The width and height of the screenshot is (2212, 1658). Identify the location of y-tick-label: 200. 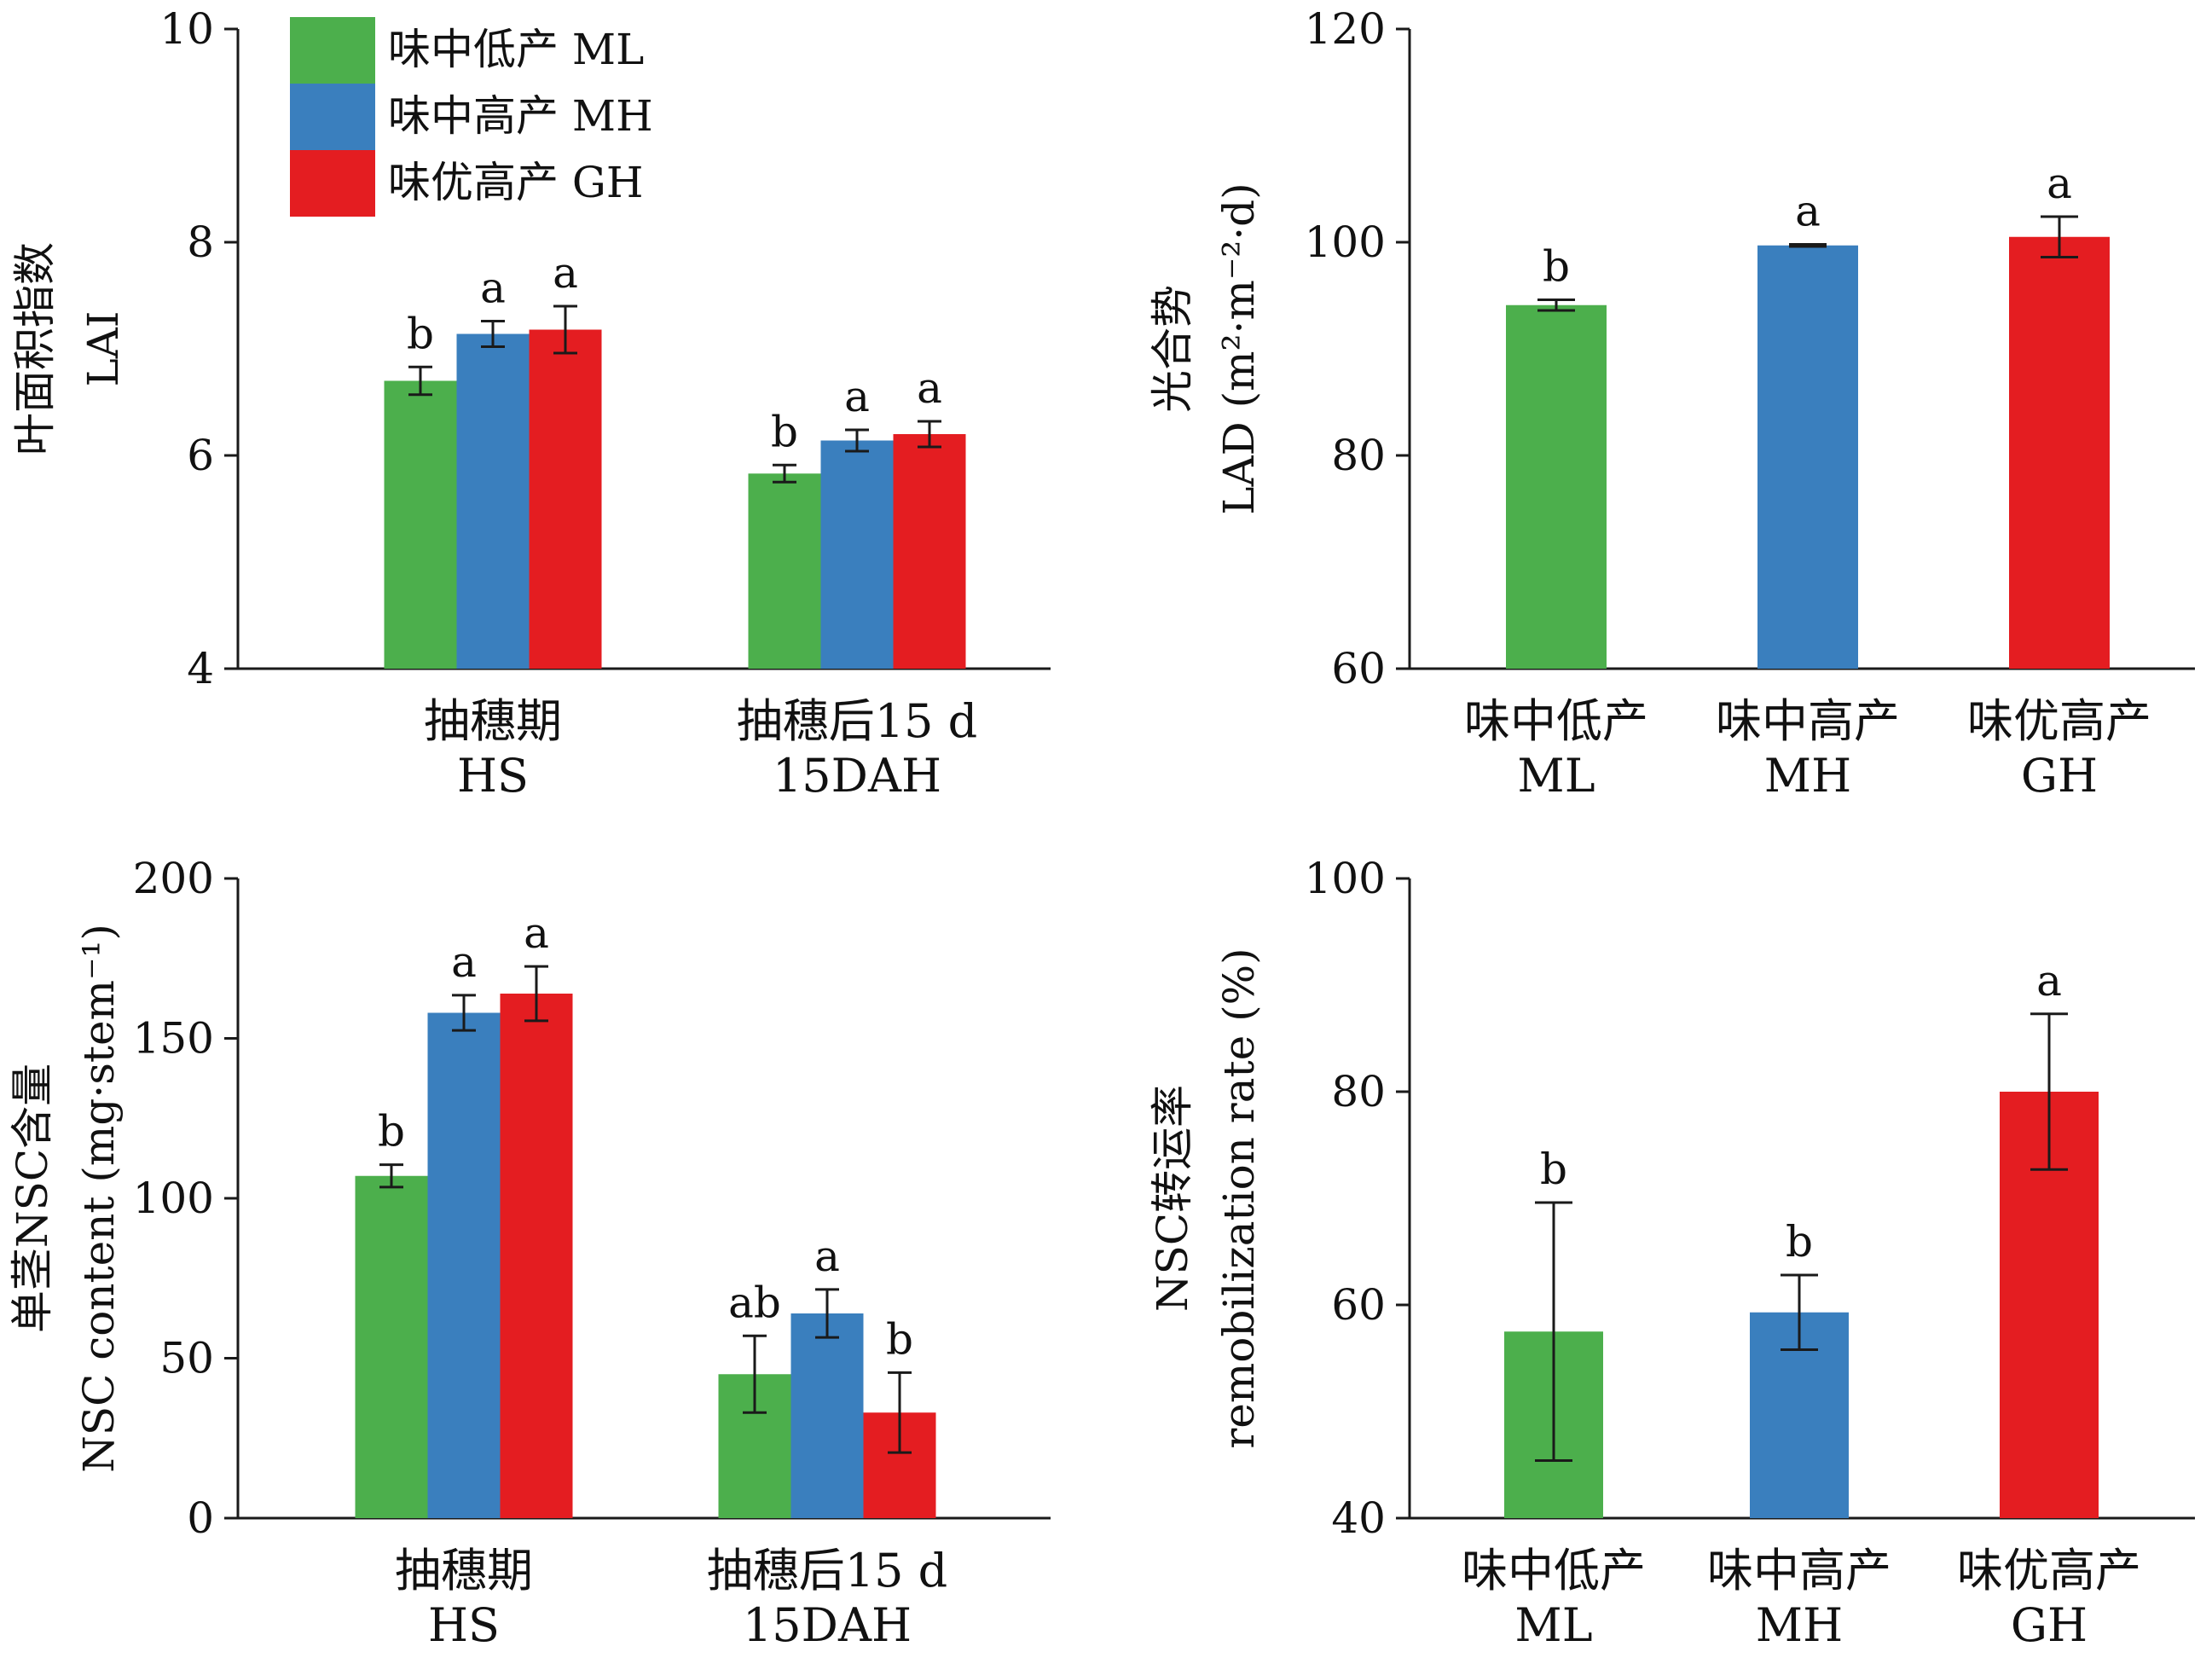
(173, 879).